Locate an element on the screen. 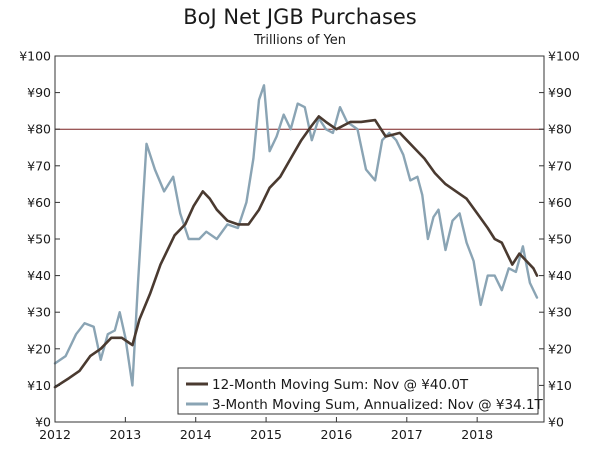 The height and width of the screenshot is (458, 600). x-tick-label: 2013 is located at coordinates (125, 434).